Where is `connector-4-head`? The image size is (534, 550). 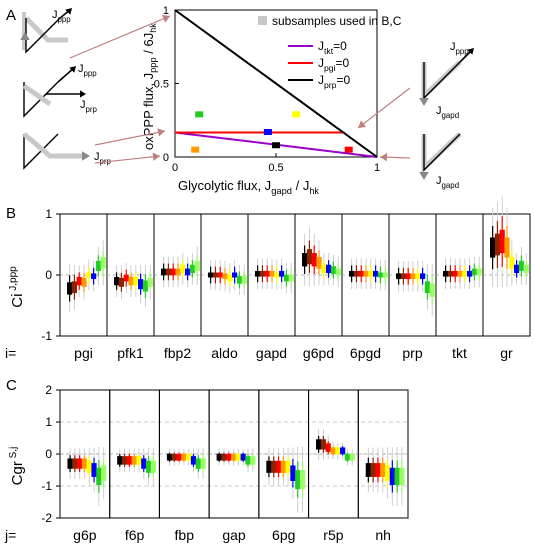 connector-4-head is located at coordinates (362, 124).